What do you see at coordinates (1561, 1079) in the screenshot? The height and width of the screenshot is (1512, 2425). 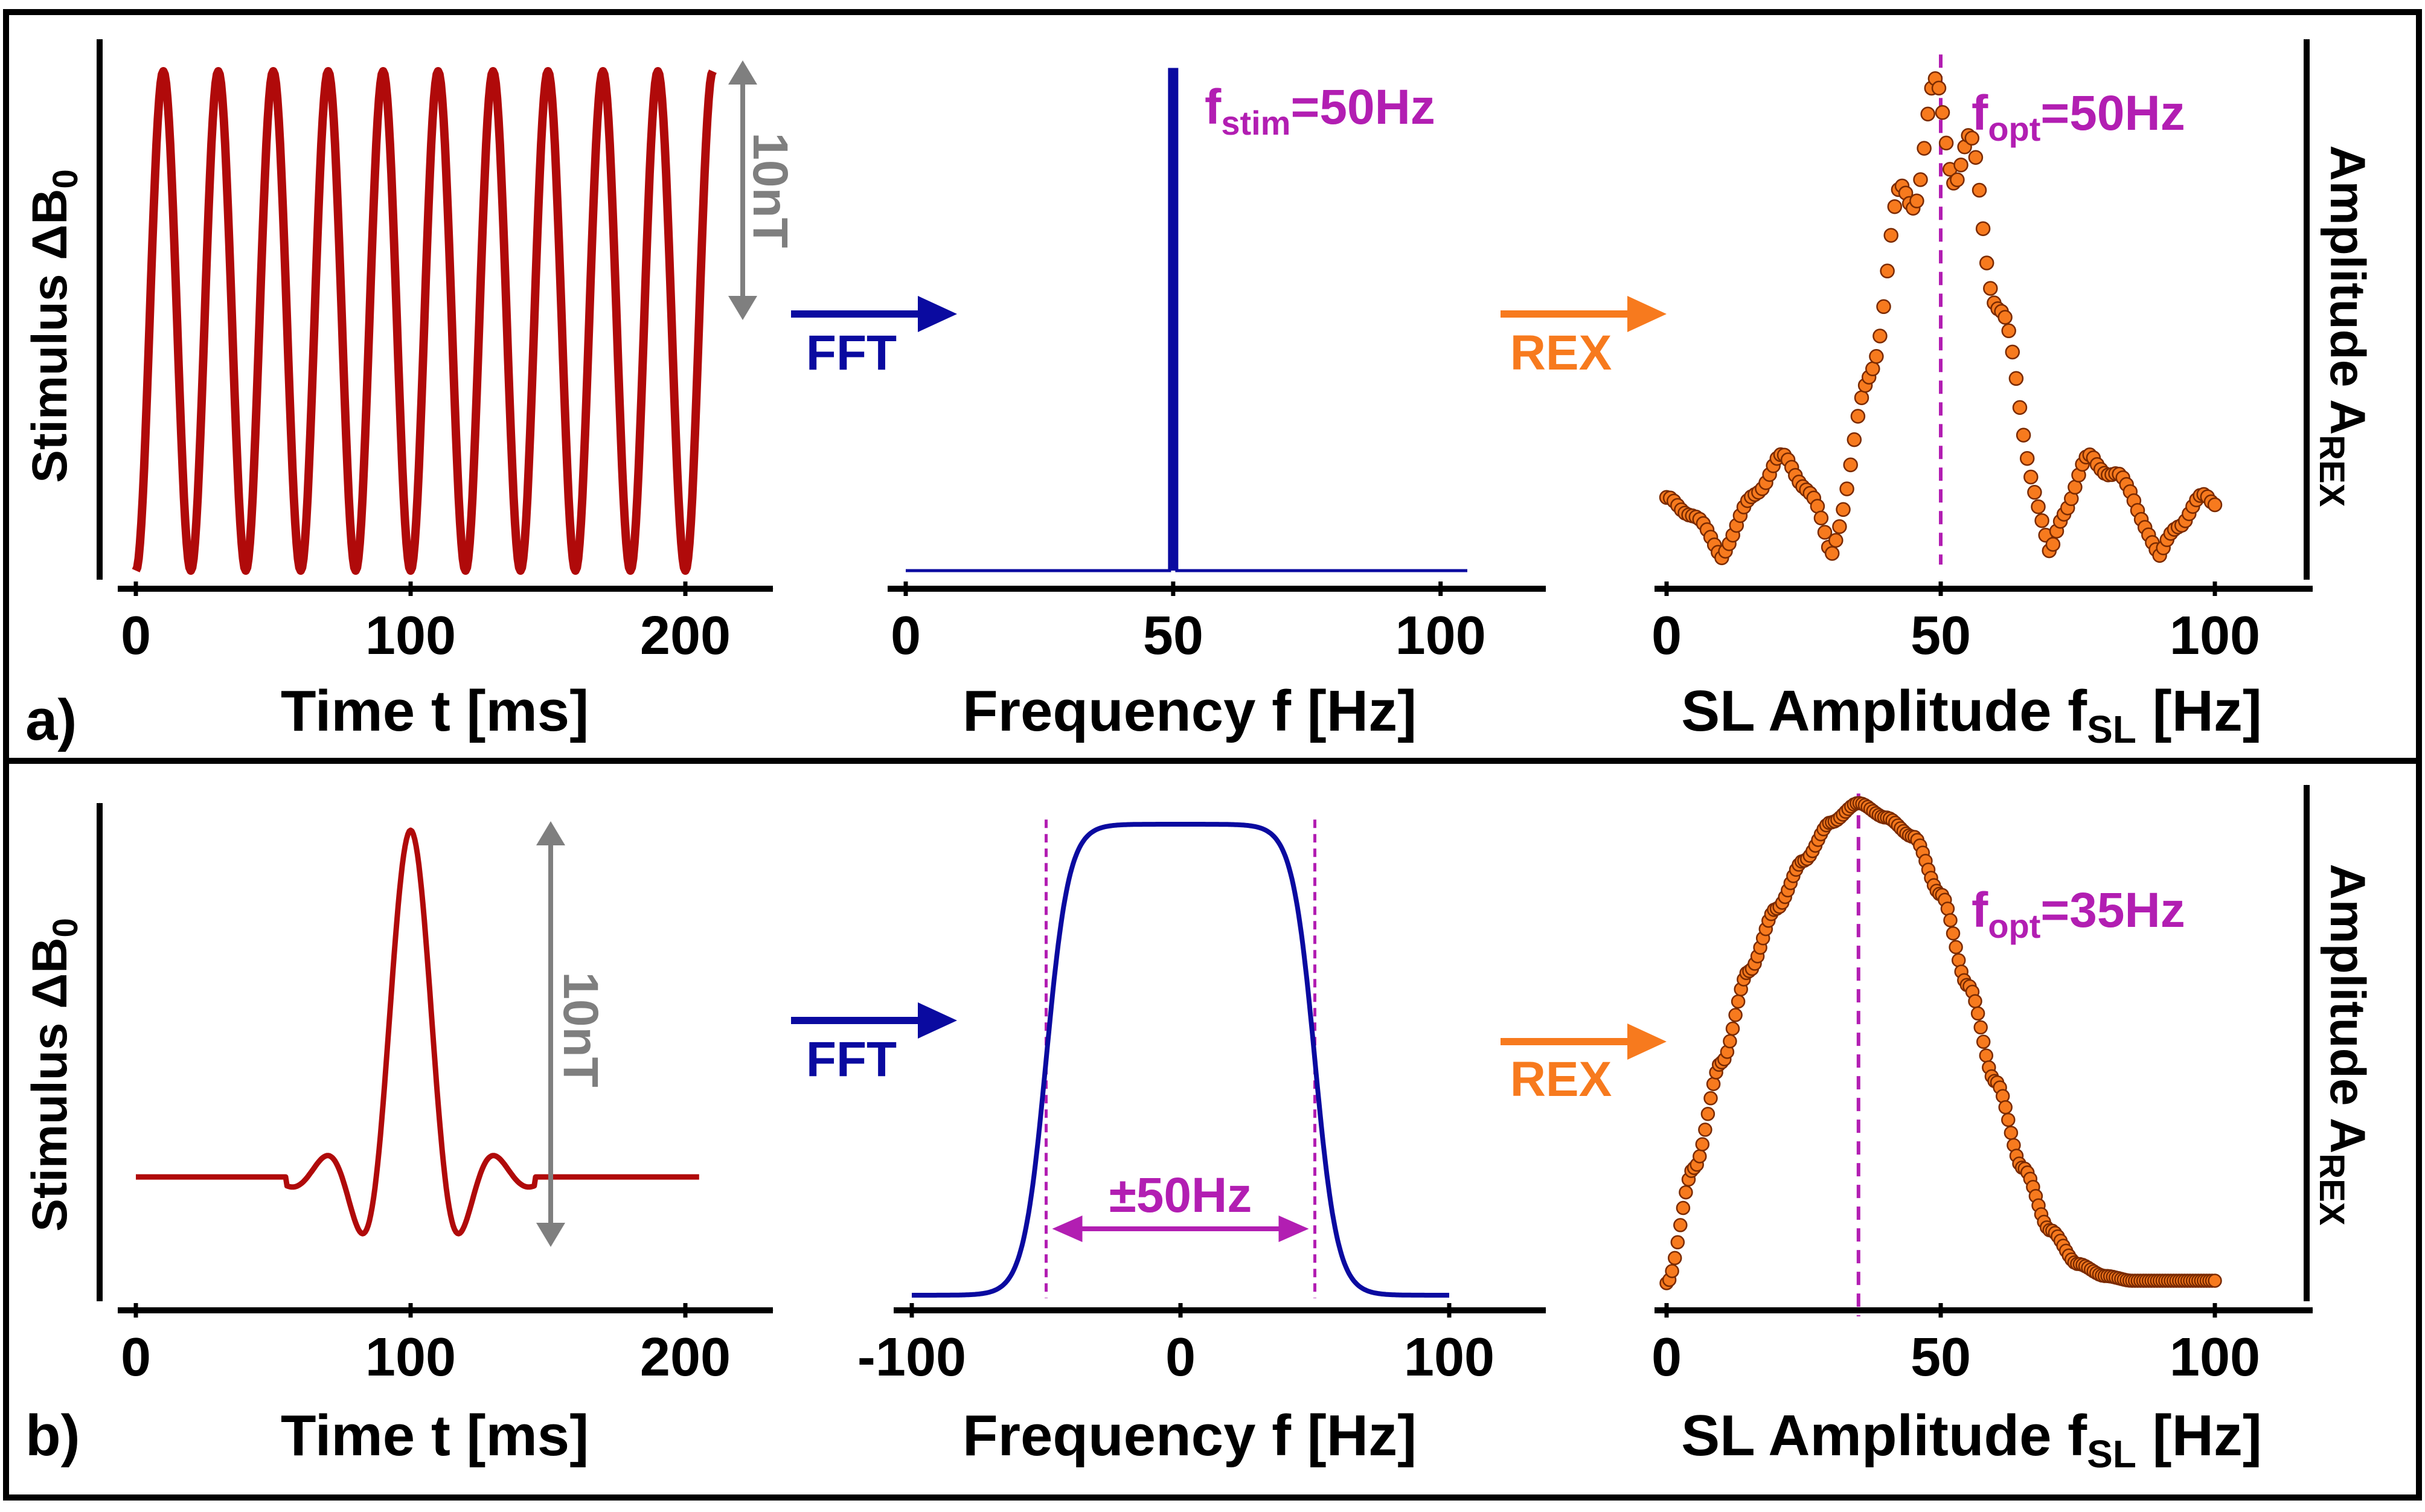 I see `b-rex-arrow-label: REX` at bounding box center [1561, 1079].